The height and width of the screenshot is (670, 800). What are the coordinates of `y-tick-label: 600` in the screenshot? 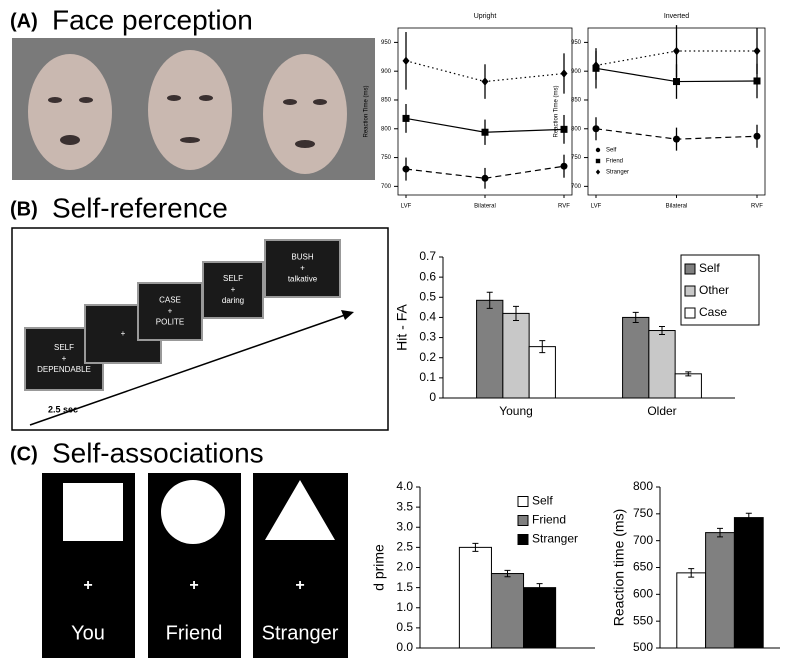 It's located at (643, 594).